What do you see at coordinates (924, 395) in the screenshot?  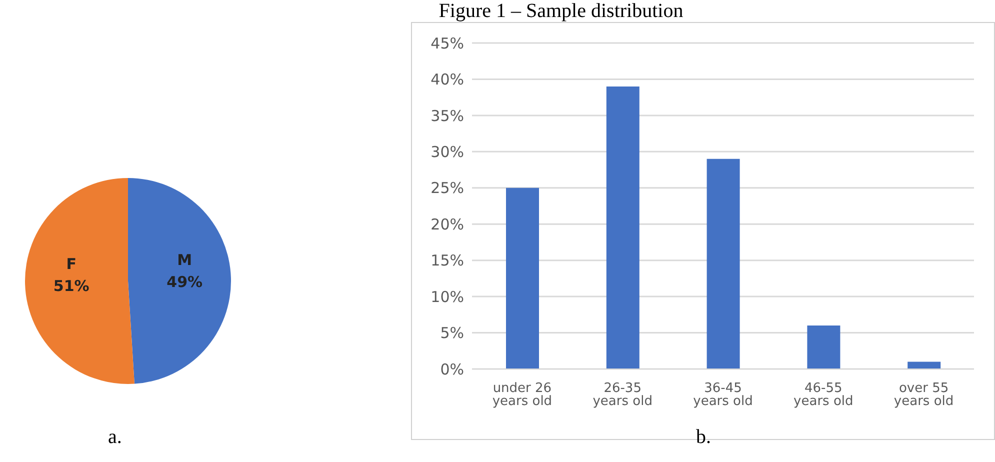 I see `x-tick-label: over 55 years old` at bounding box center [924, 395].